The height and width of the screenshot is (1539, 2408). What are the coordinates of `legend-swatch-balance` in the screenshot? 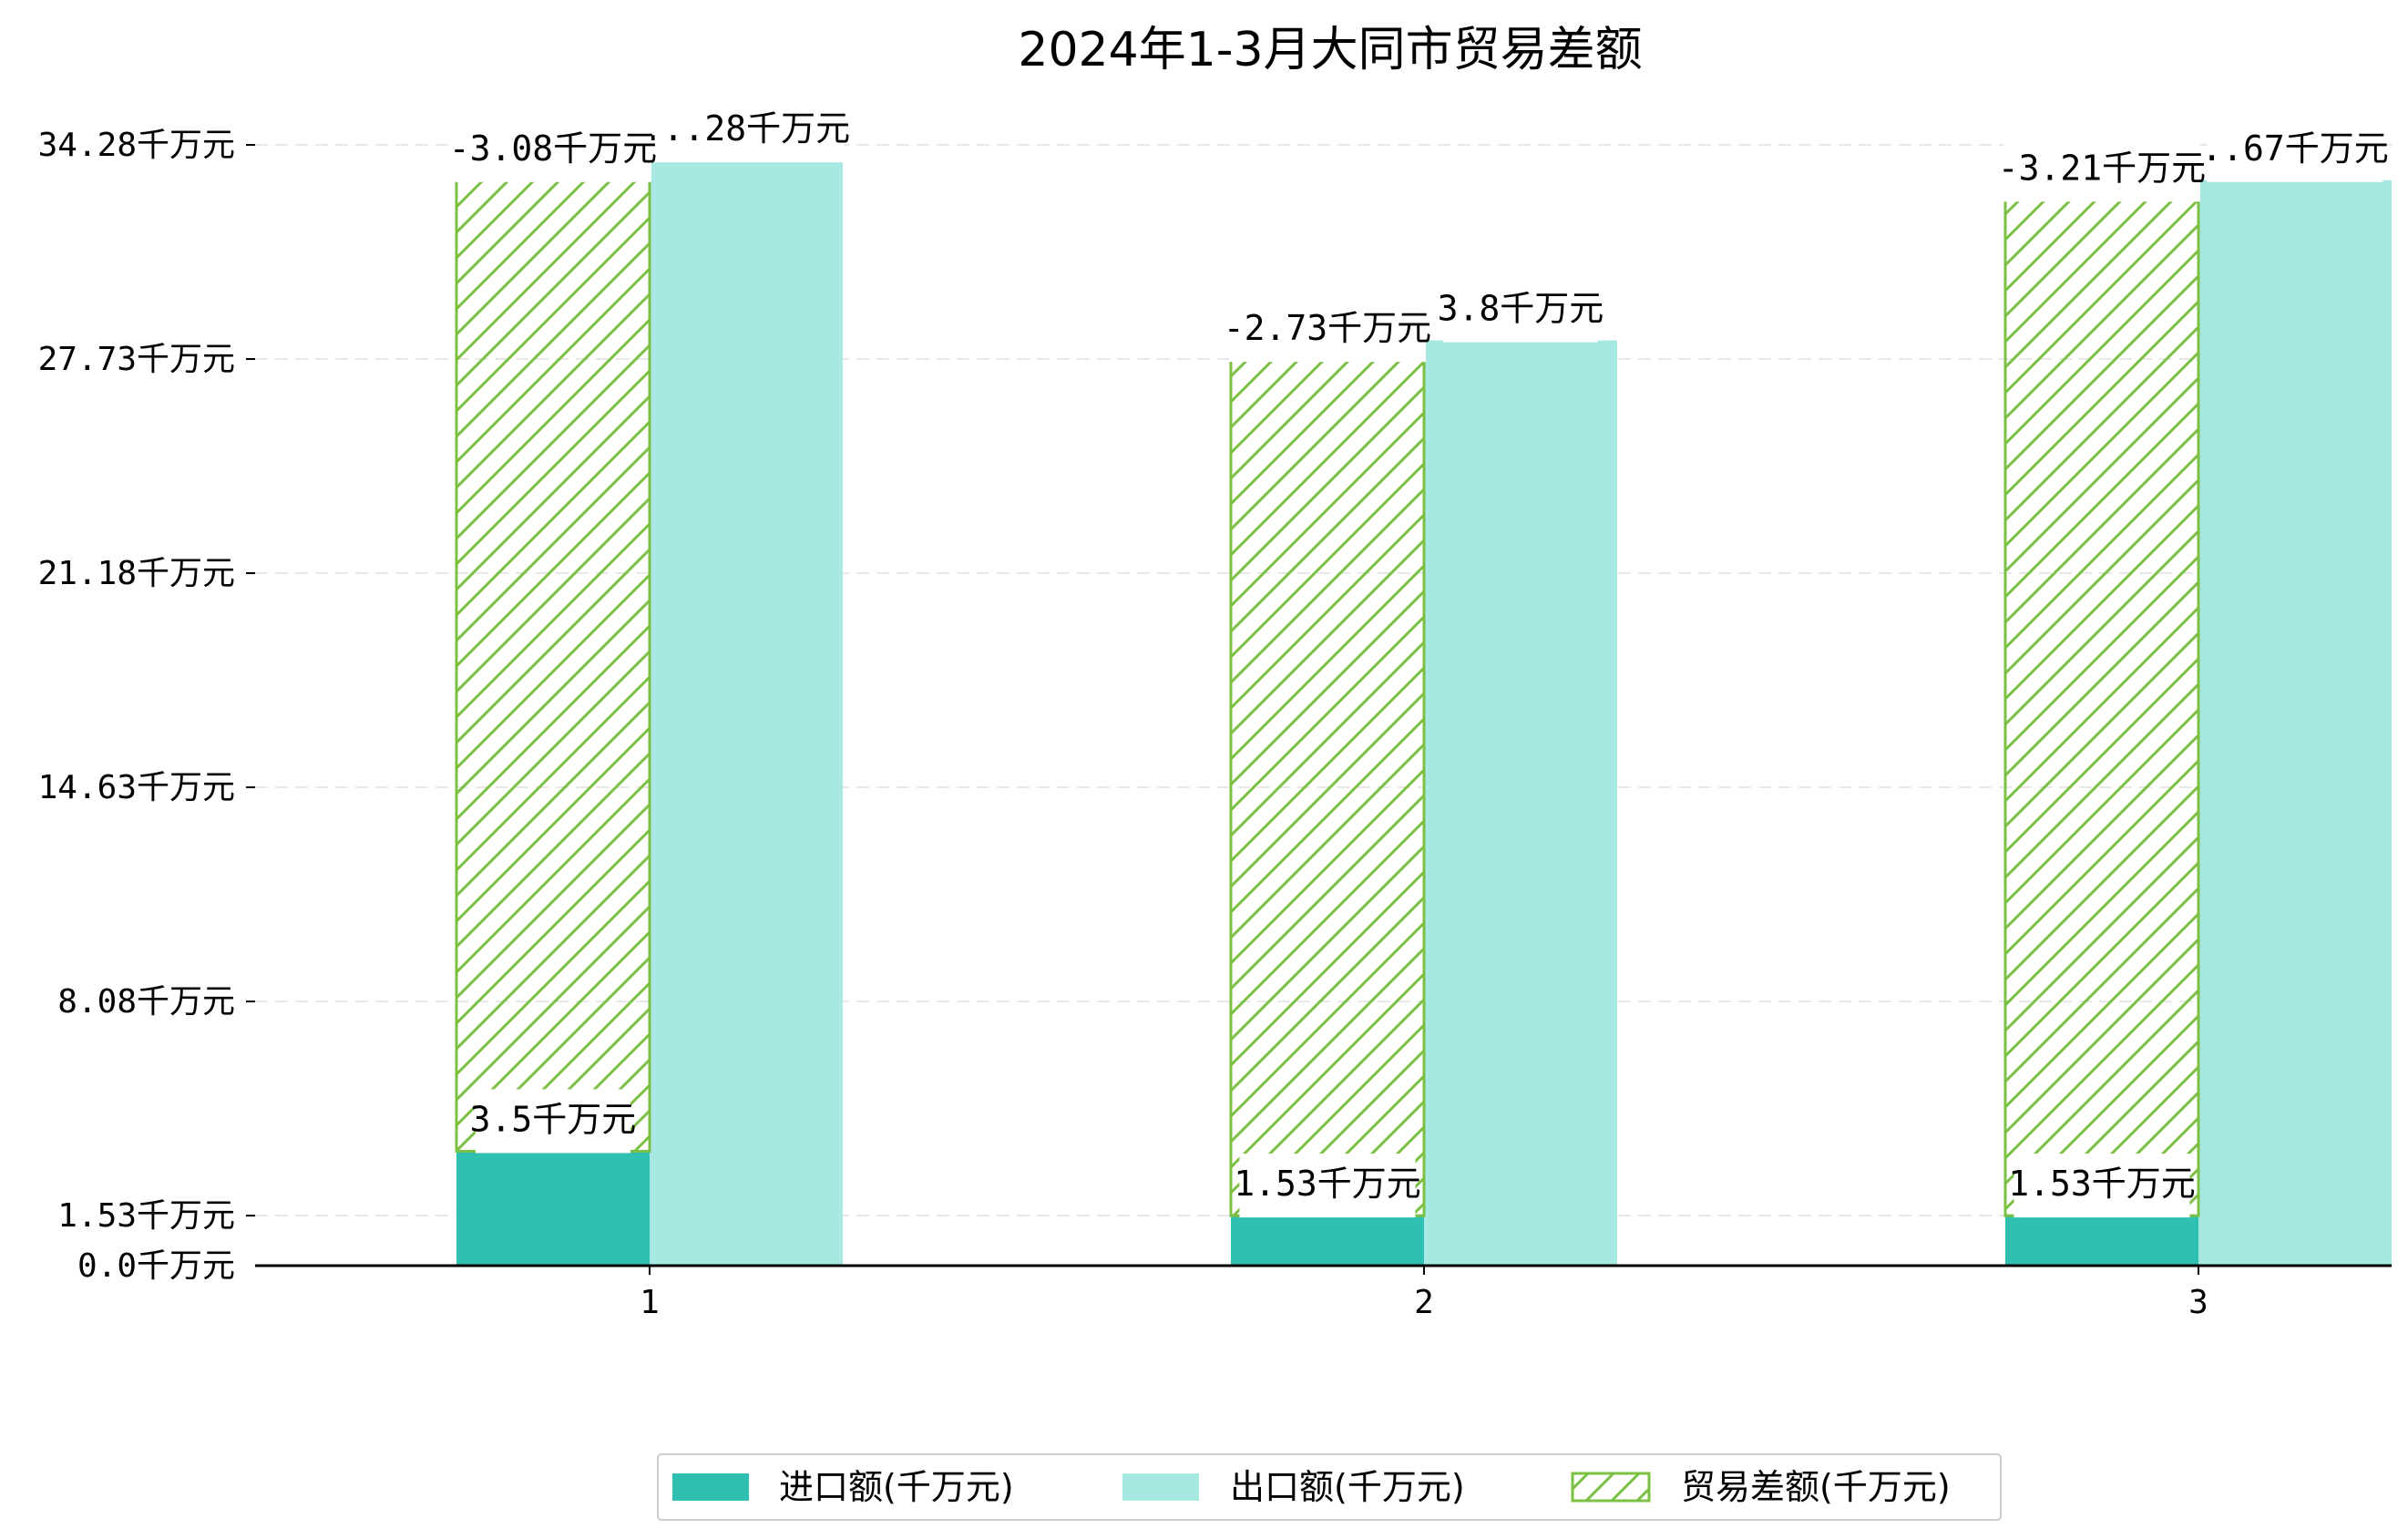 It's located at (1611, 1487).